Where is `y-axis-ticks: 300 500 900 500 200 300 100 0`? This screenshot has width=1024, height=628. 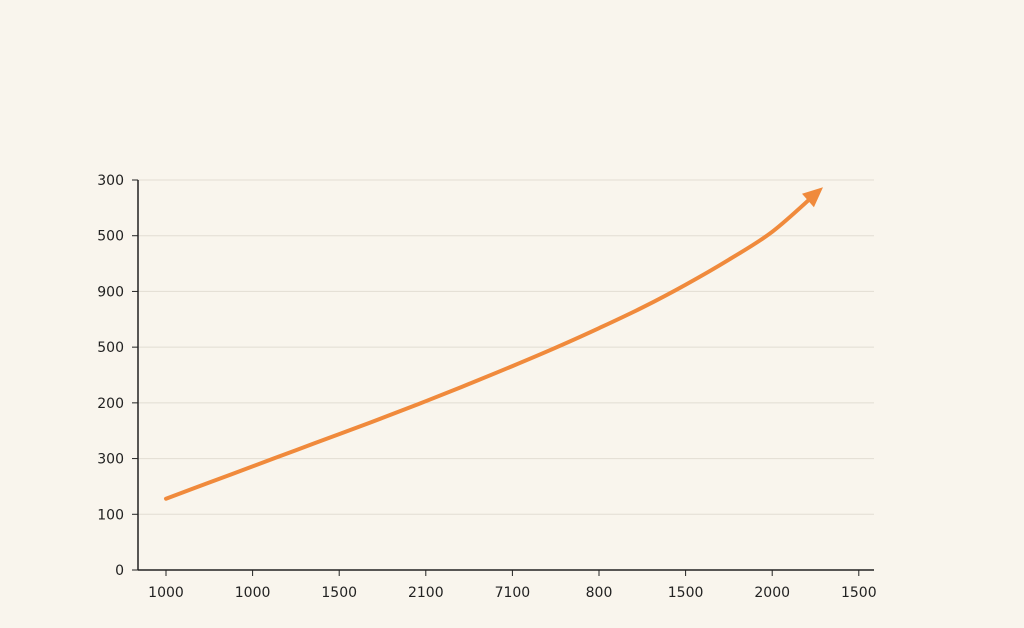
y-axis-ticks: 300 500 900 500 200 300 100 0 is located at coordinates (117, 376).